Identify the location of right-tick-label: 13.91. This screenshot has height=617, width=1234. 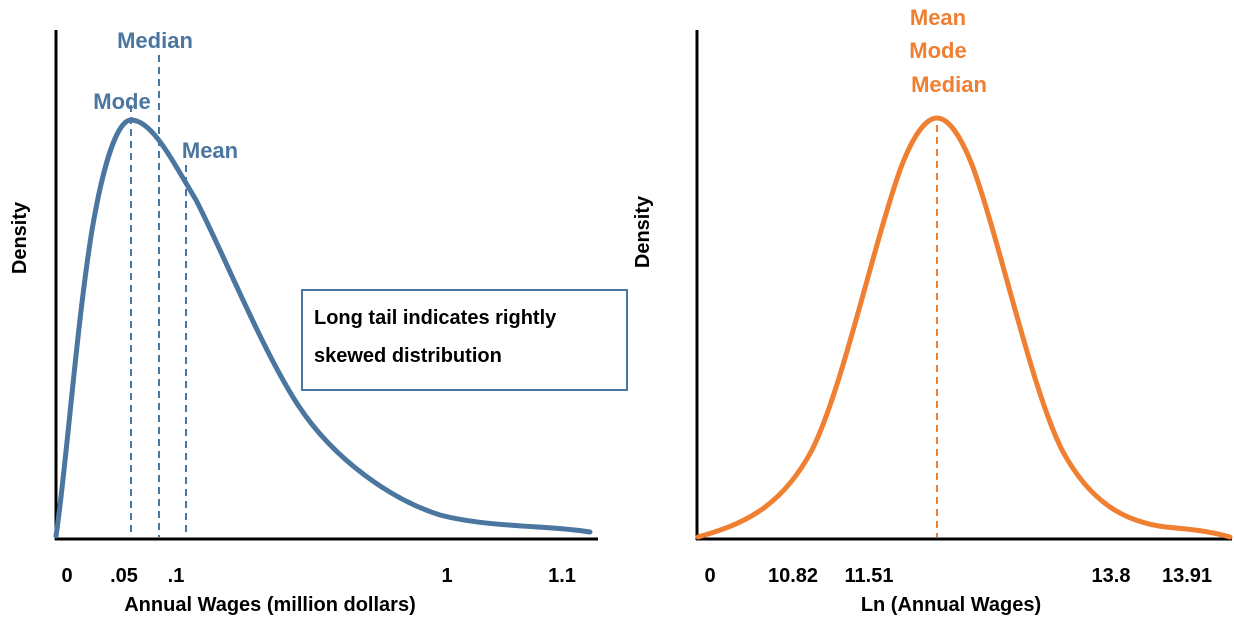
(1187, 576).